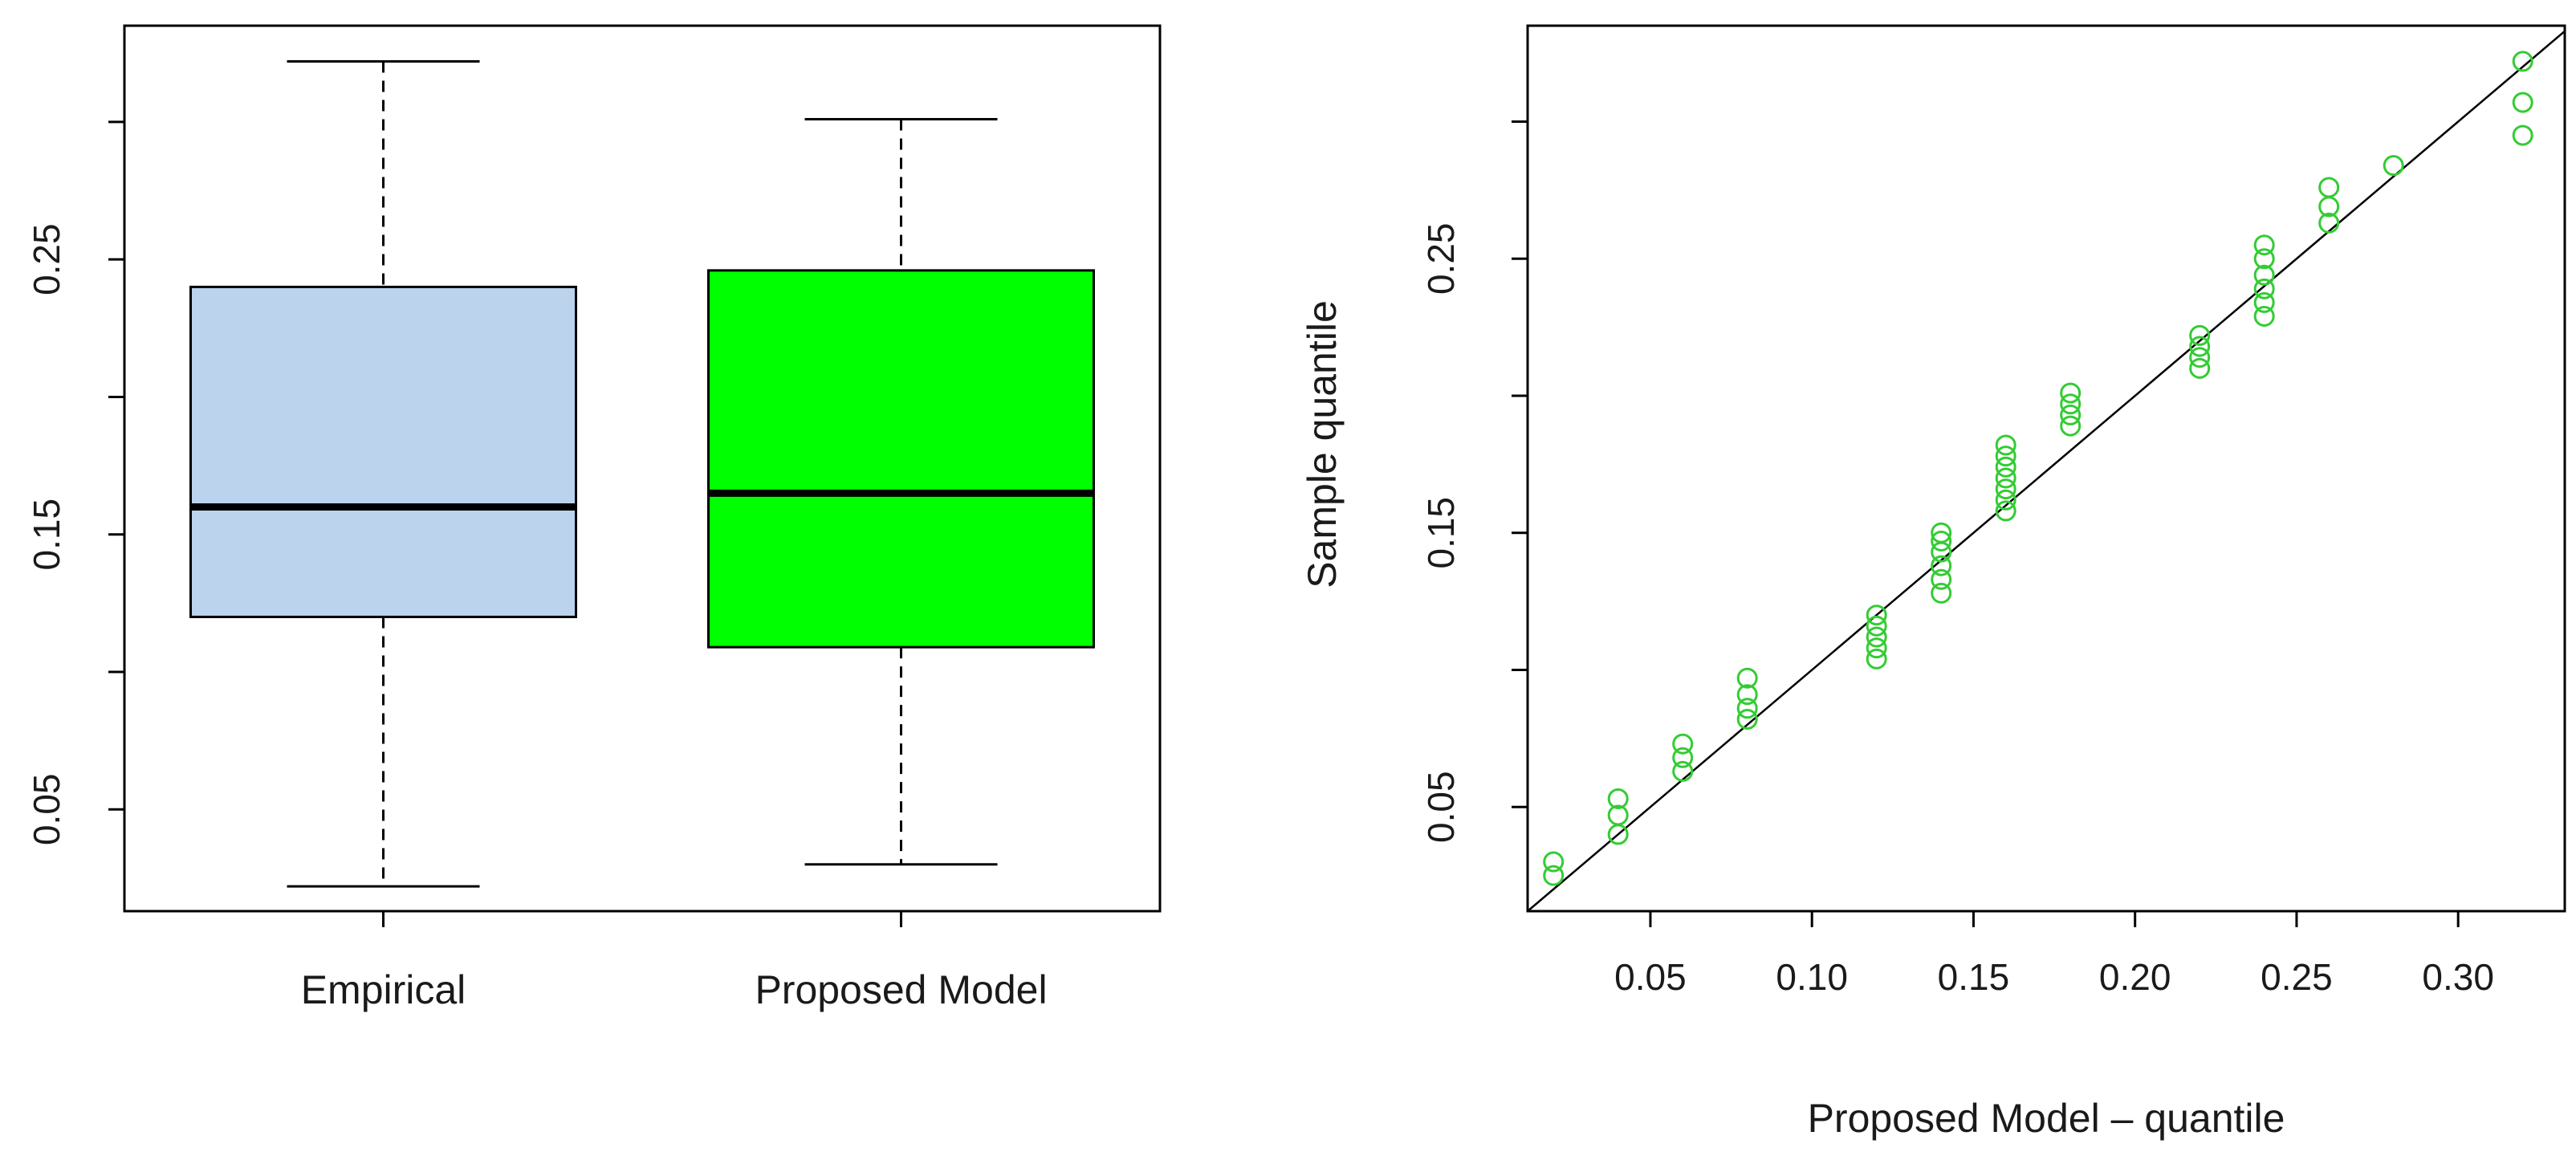 This screenshot has width=2576, height=1156. I want to click on x-tick-label: 0.20, so click(2135, 977).